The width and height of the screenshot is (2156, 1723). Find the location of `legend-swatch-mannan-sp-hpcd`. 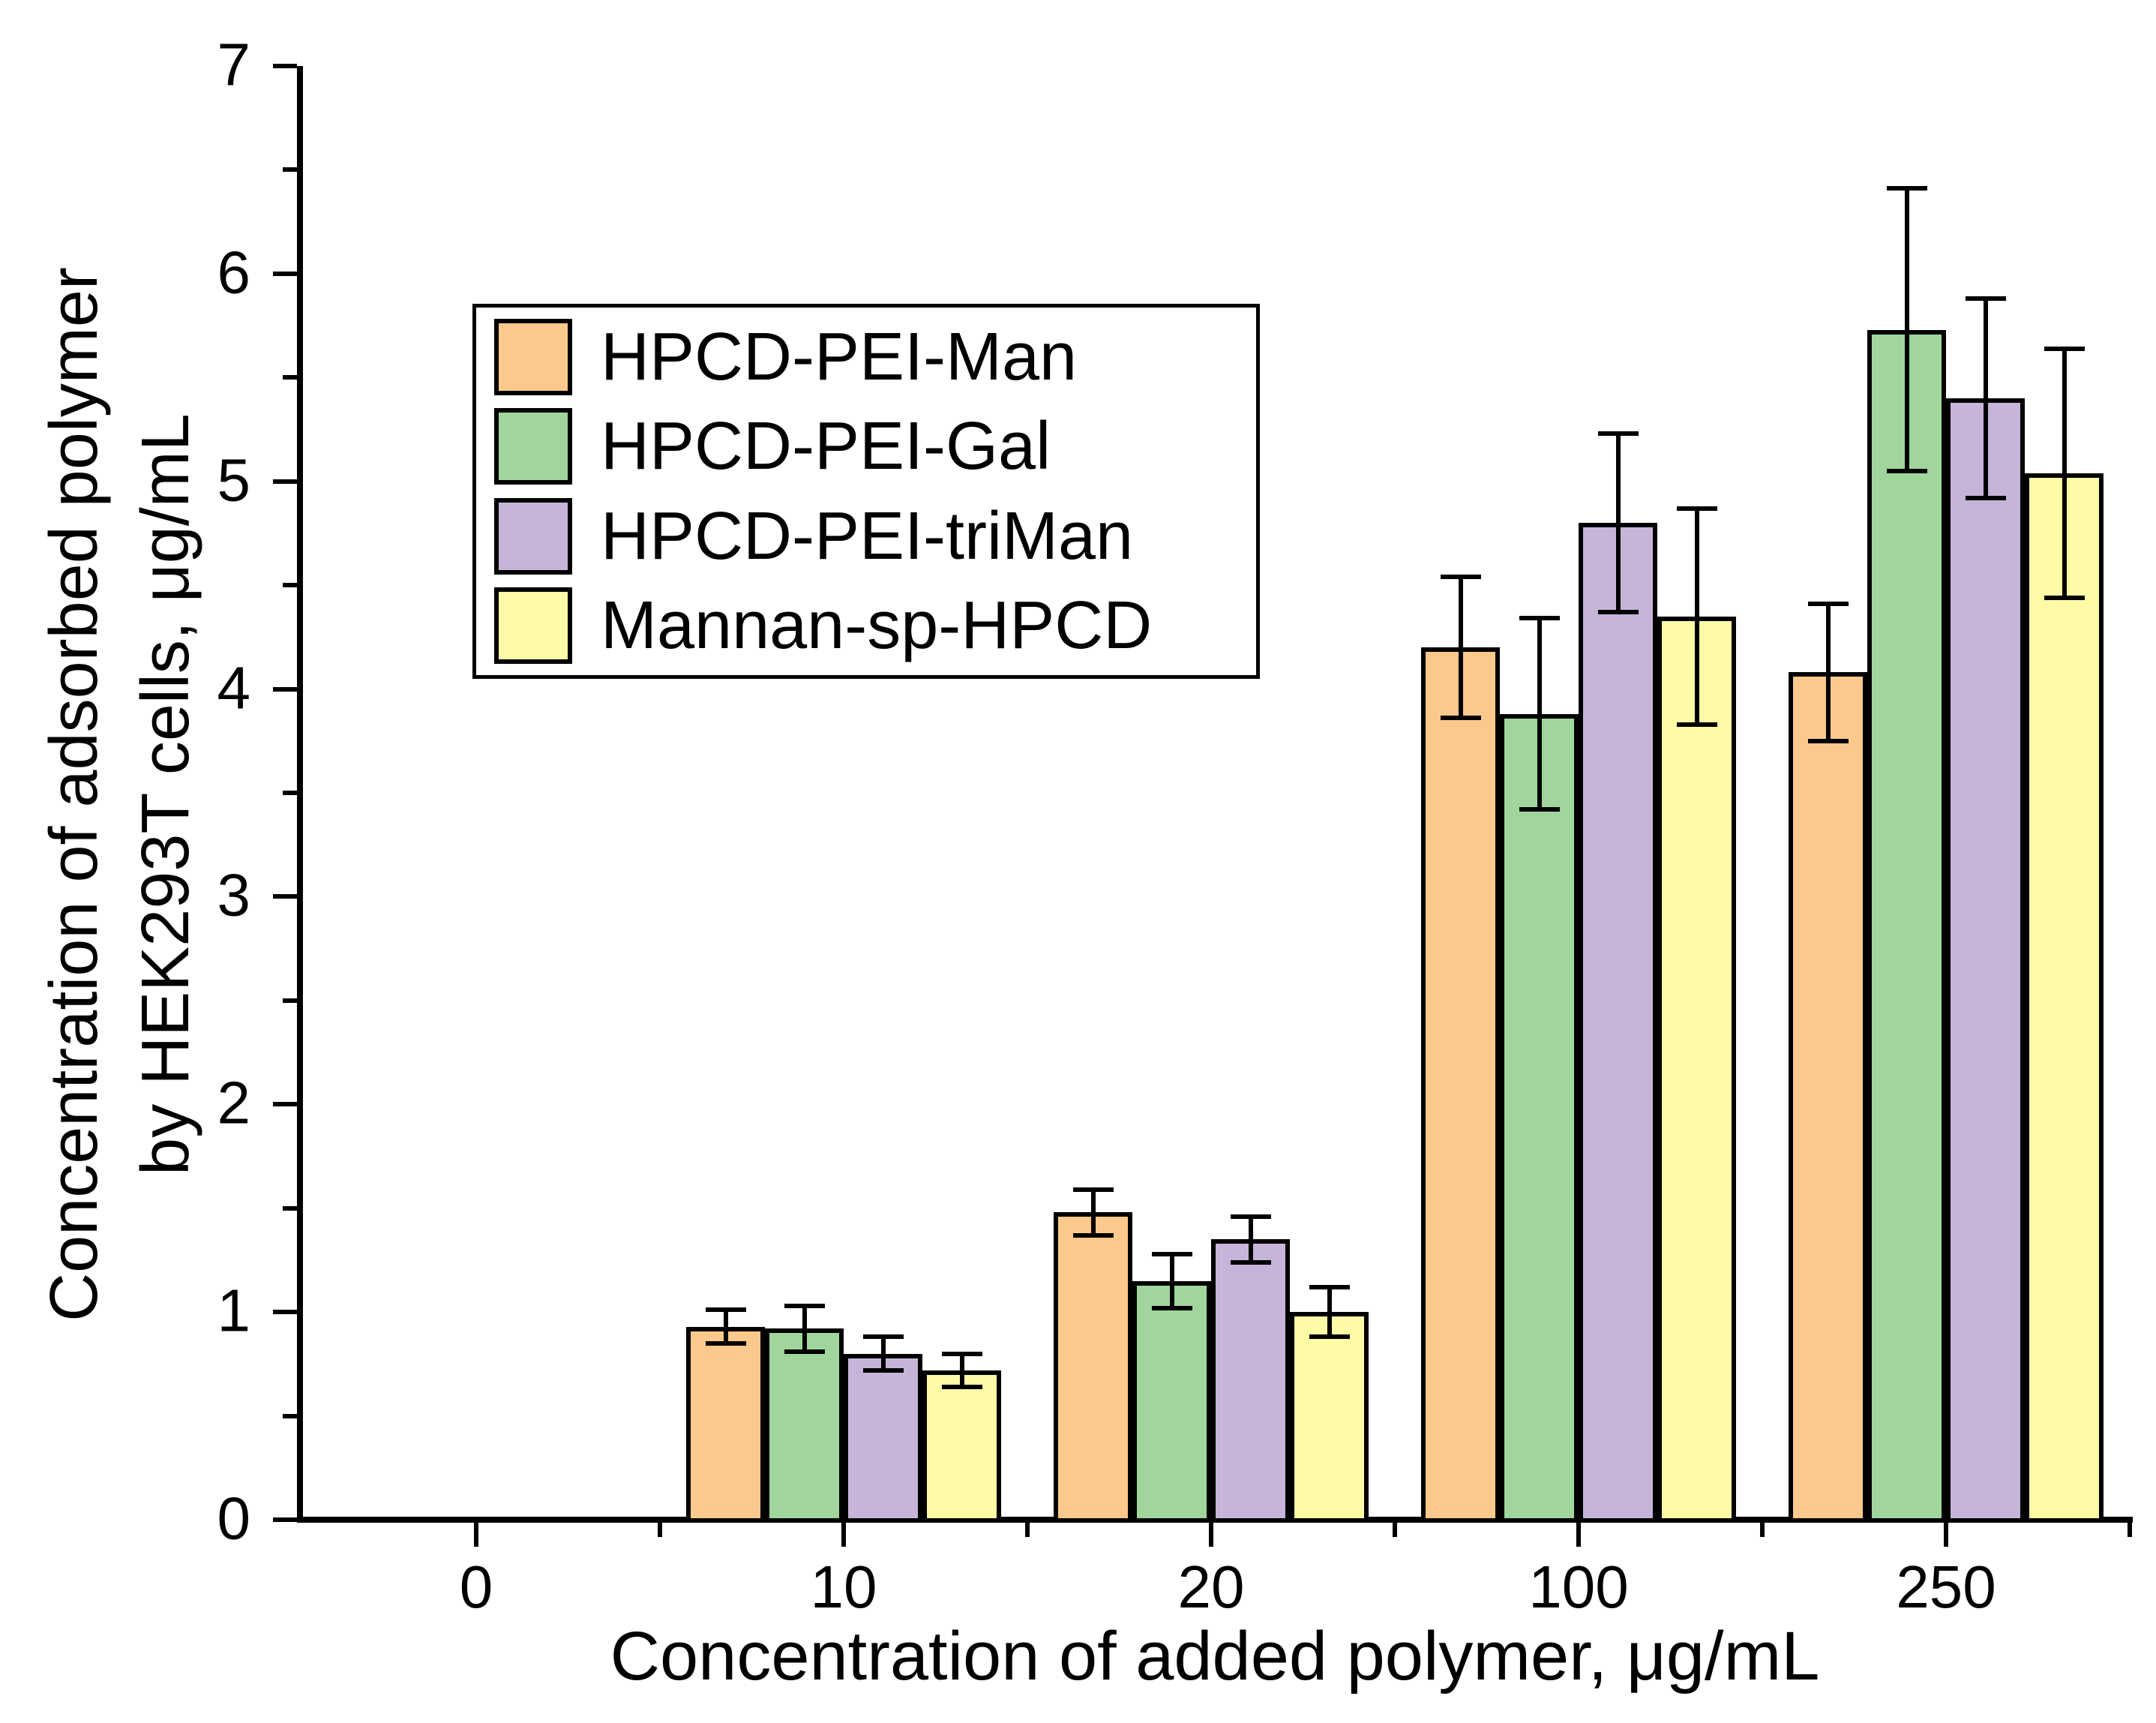

legend-swatch-mannan-sp-hpcd is located at coordinates (533, 625).